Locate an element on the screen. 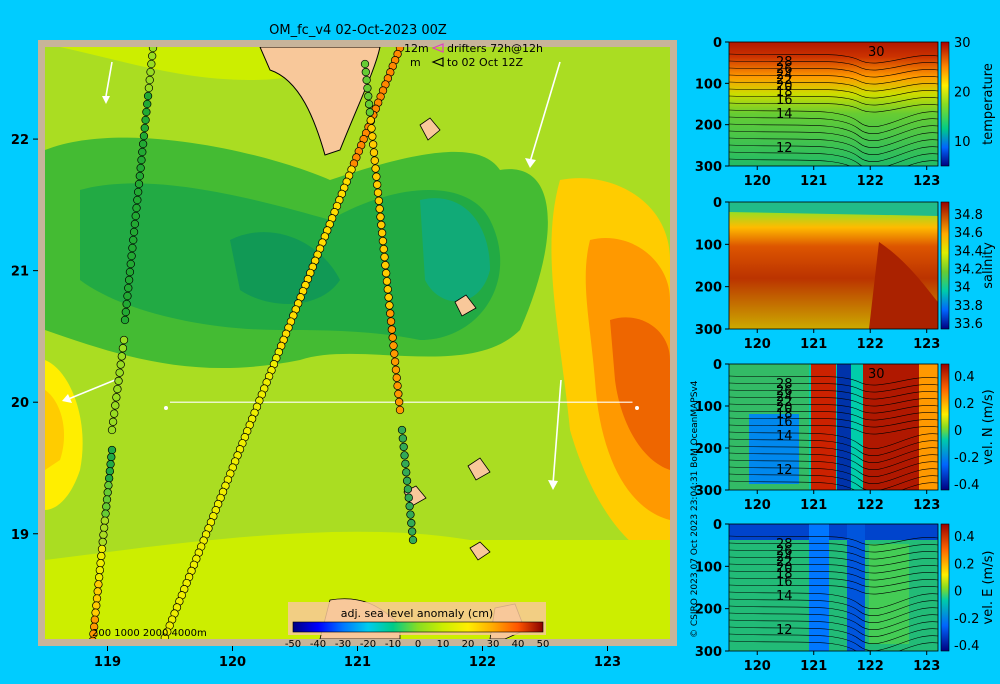 This screenshot has height=684, width=1000. contour-label: 14 is located at coordinates (784, 114).